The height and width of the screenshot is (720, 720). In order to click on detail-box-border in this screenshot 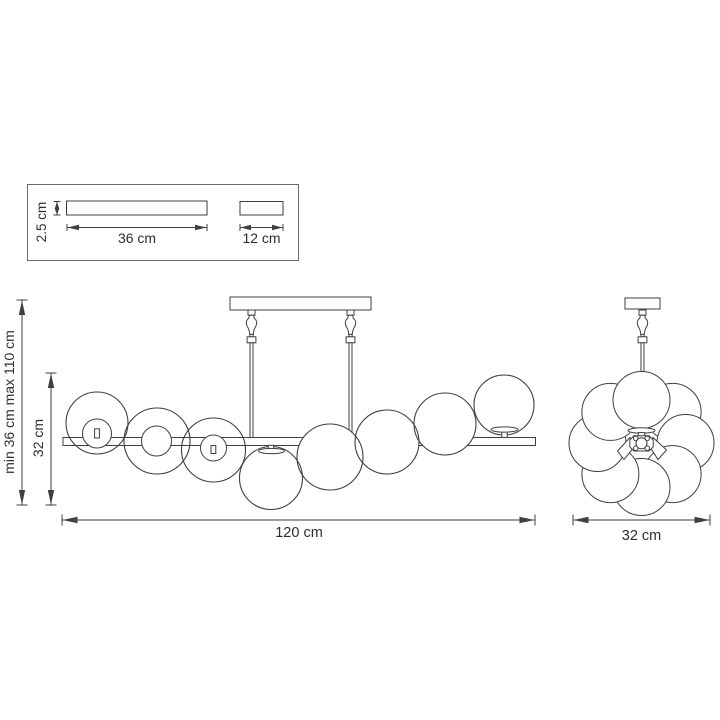, I will do `click(163, 222)`.